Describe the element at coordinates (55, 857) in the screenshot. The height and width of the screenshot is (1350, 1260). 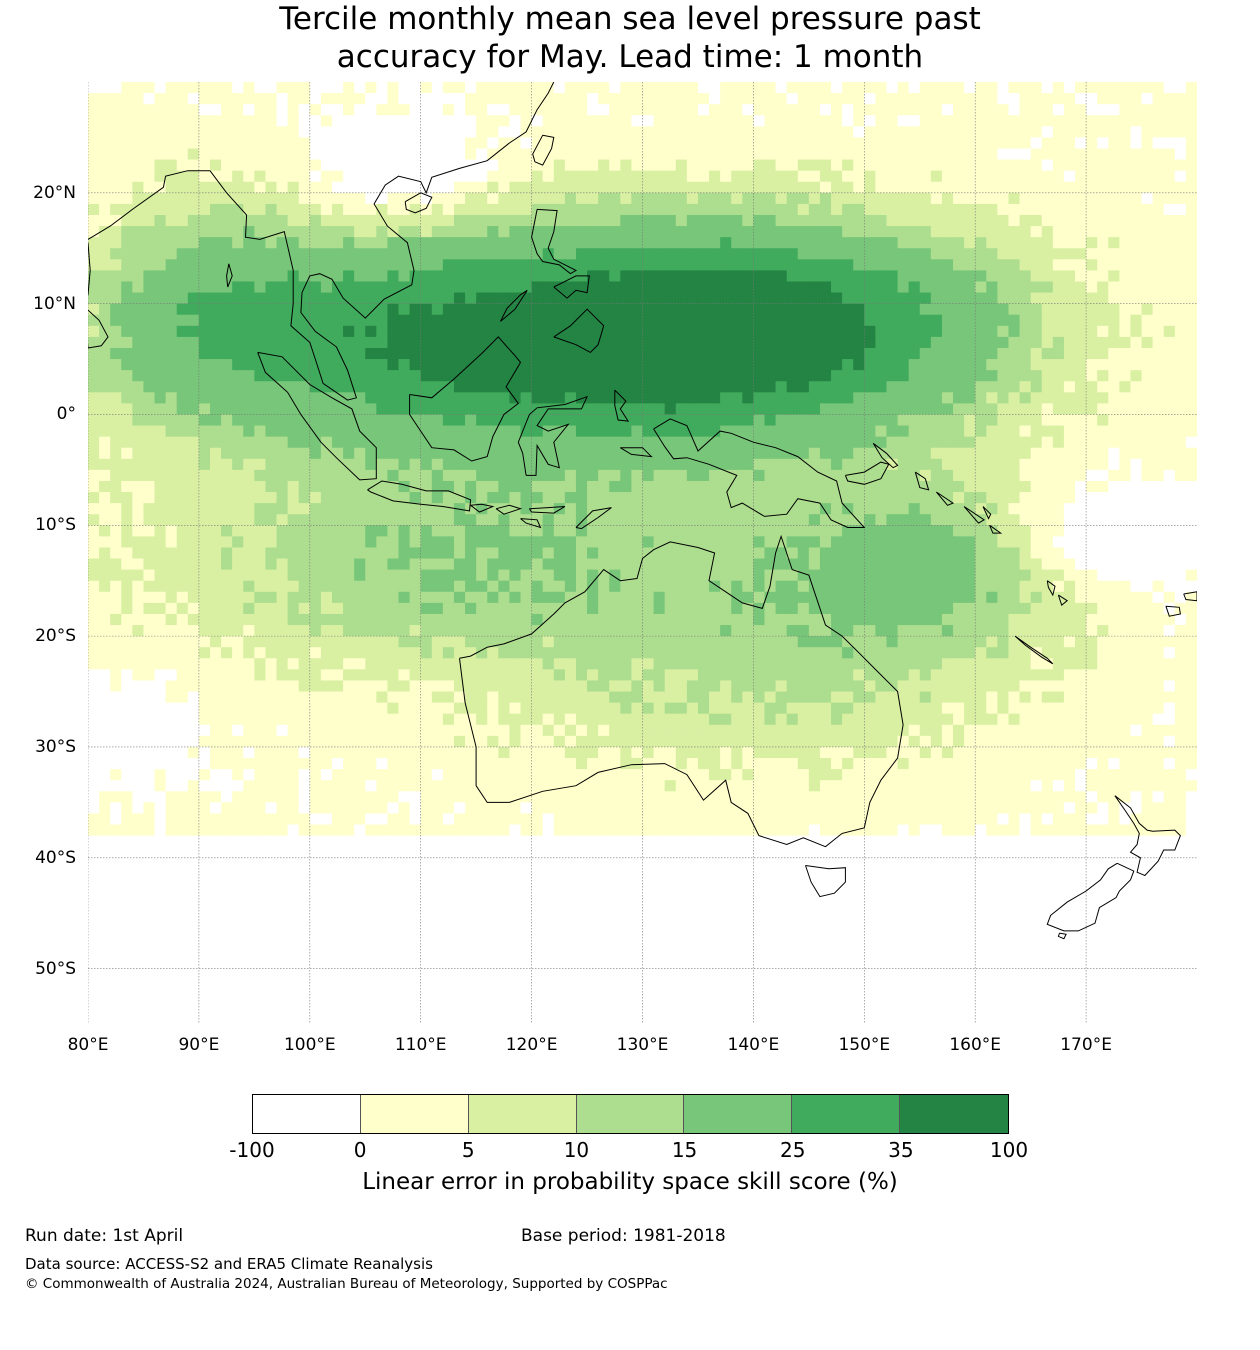
I see `latitude-label: 40°S` at that location.